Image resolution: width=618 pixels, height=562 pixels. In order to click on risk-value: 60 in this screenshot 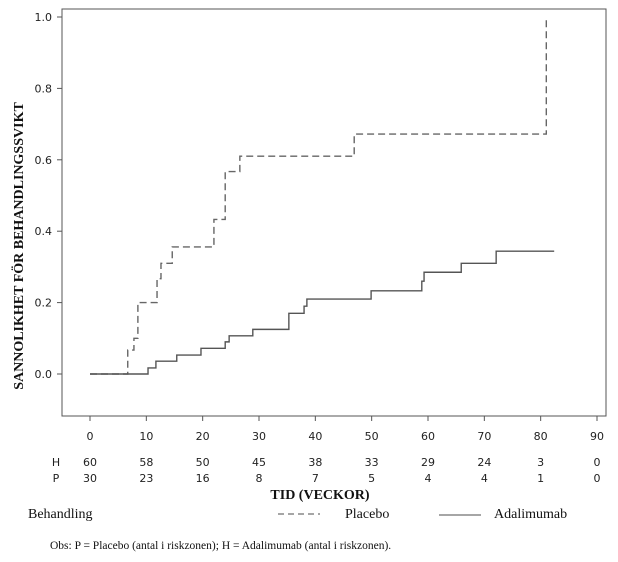, I will do `click(90, 462)`.